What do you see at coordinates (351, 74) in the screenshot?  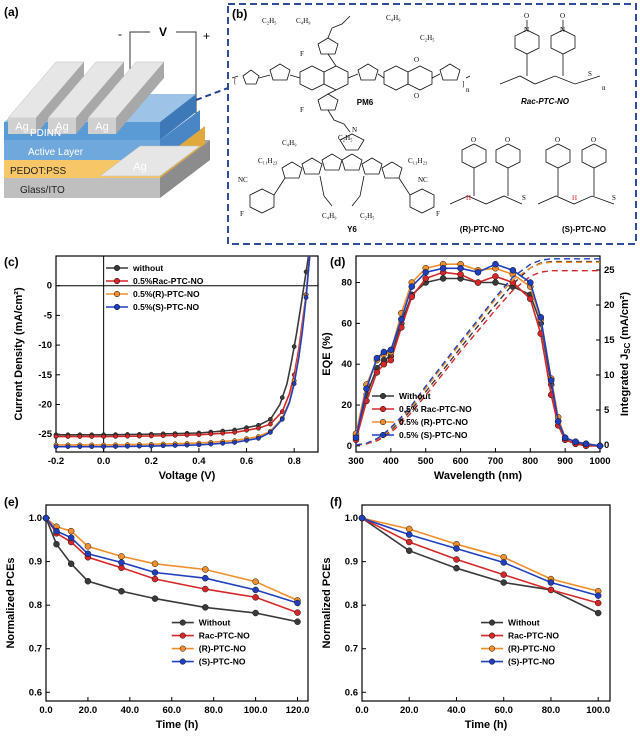 I see `pm6-structure: [ ]` at bounding box center [351, 74].